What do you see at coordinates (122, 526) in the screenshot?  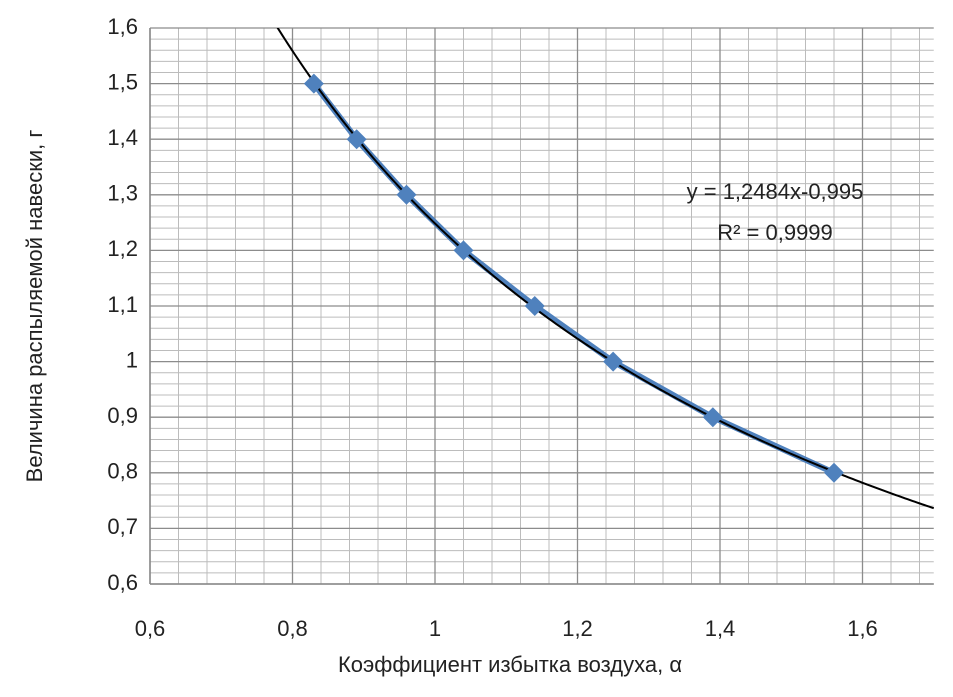 I see `y-tick-label: 0,7` at bounding box center [122, 526].